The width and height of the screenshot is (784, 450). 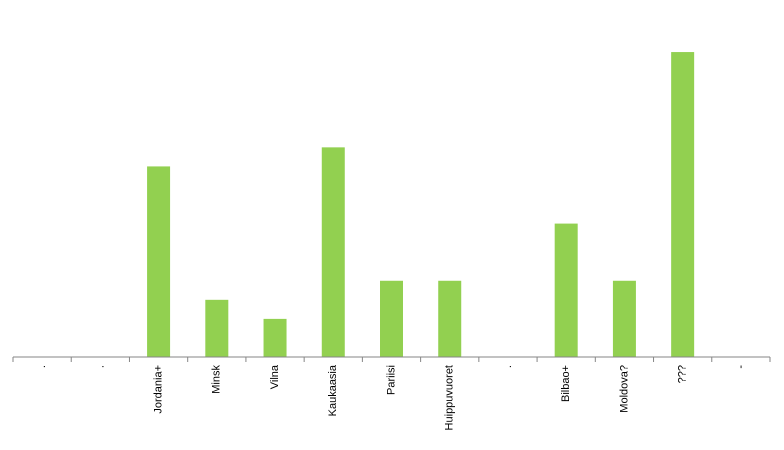 What do you see at coordinates (158, 389) in the screenshot?
I see `x-tick-label: Jordania+` at bounding box center [158, 389].